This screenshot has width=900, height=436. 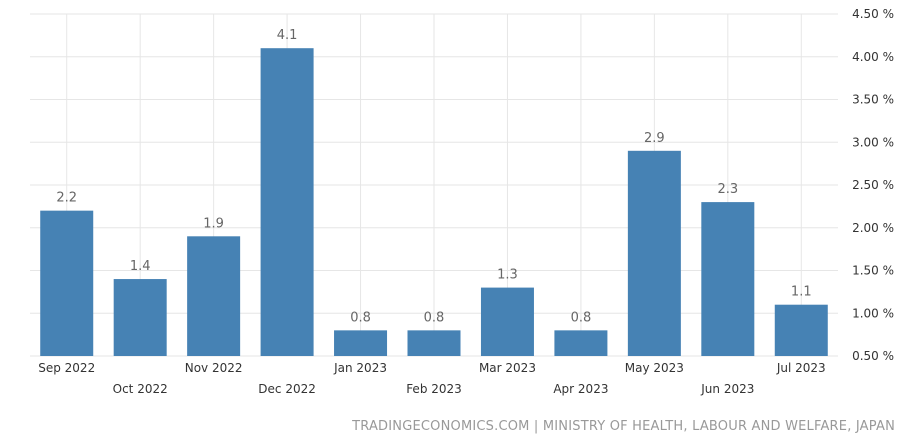 I want to click on bar-value-label: 1.3, so click(x=507, y=275).